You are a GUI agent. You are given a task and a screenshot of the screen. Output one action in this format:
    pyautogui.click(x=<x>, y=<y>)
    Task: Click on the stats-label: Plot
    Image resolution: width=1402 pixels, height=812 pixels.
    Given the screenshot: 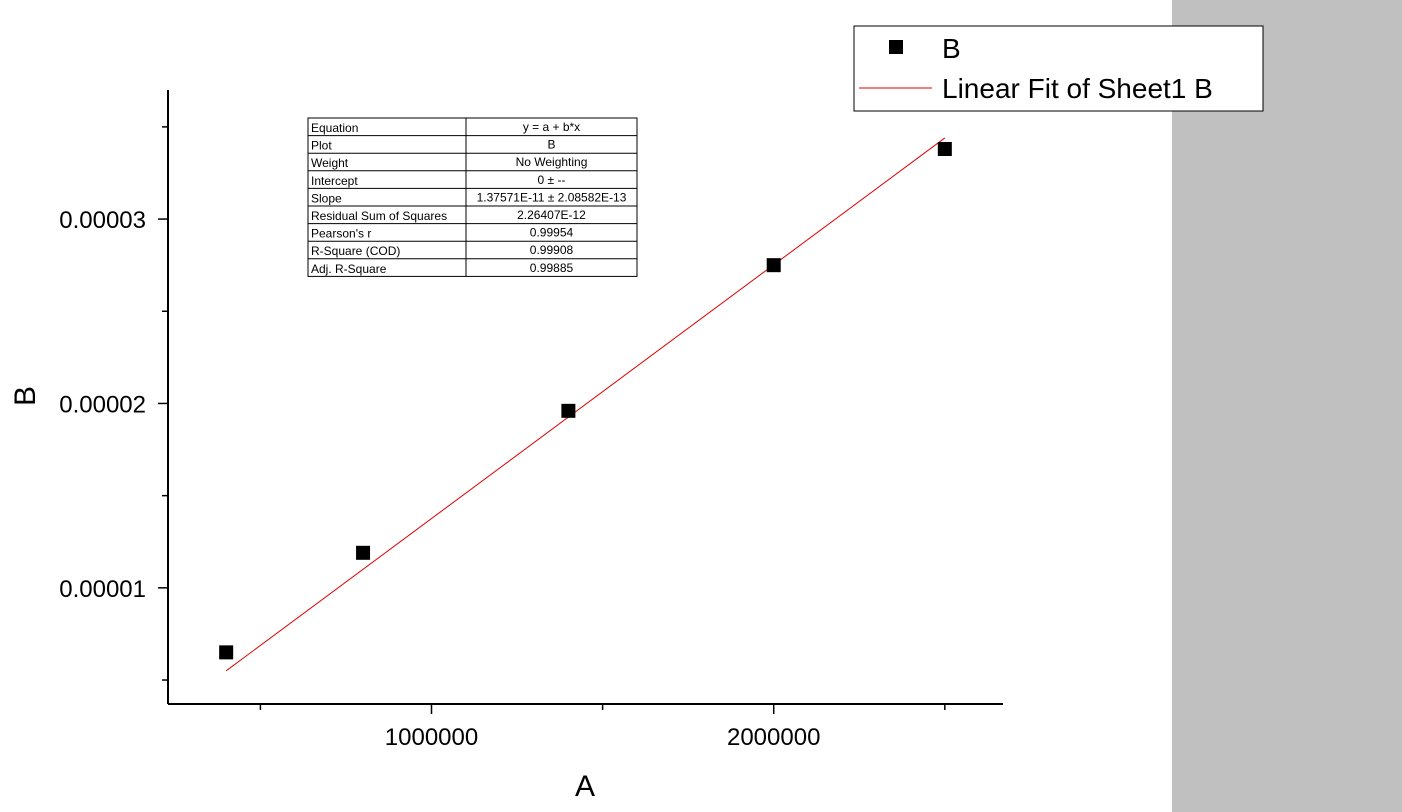 What is the action you would take?
    pyautogui.click(x=321, y=146)
    